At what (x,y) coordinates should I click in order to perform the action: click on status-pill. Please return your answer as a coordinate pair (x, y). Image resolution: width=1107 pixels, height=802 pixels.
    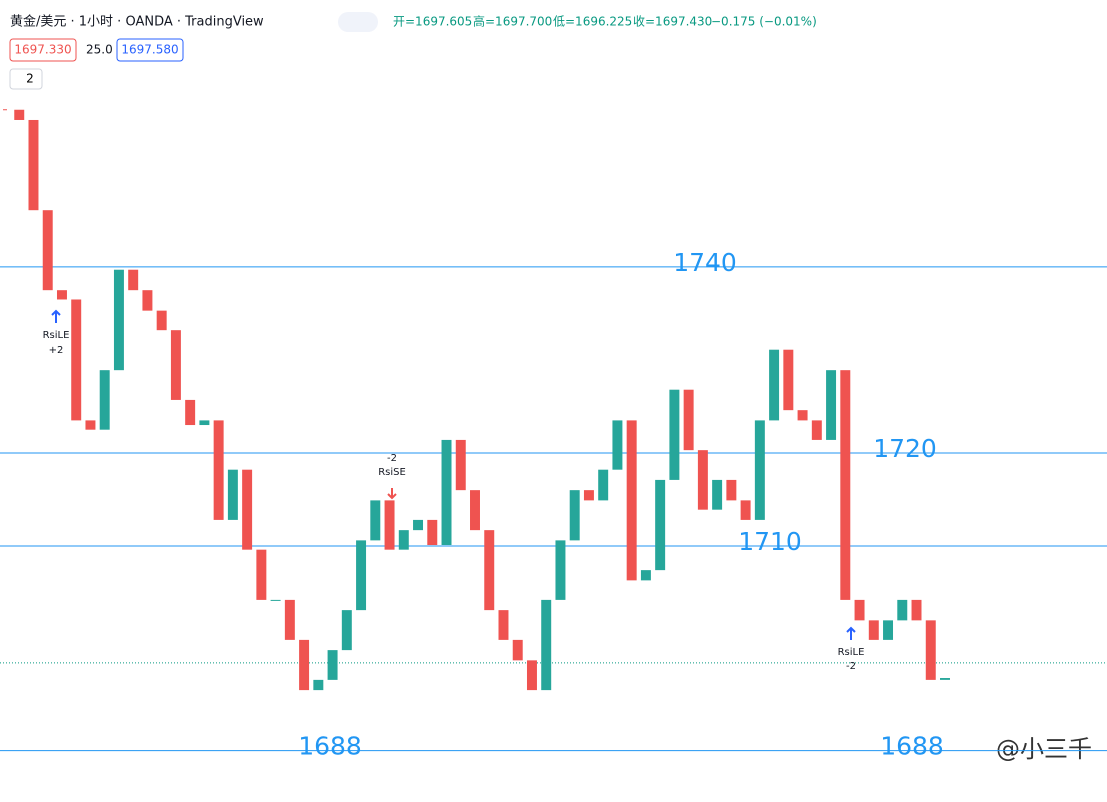
    Looking at the image, I should click on (358, 22).